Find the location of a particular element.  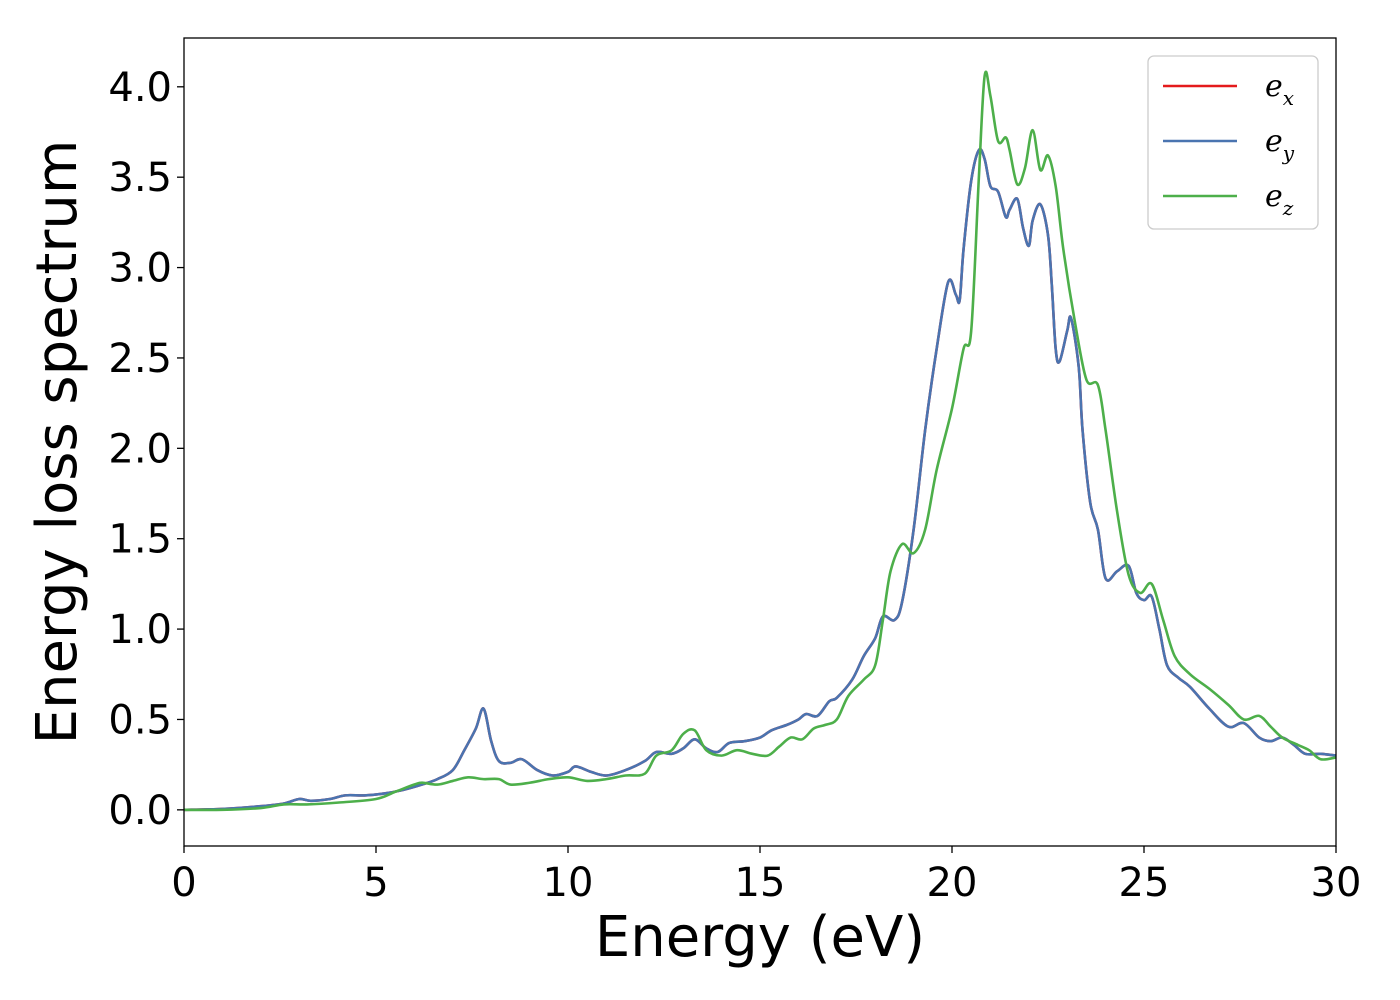

x-tick-label: 25 is located at coordinates (1144, 883).